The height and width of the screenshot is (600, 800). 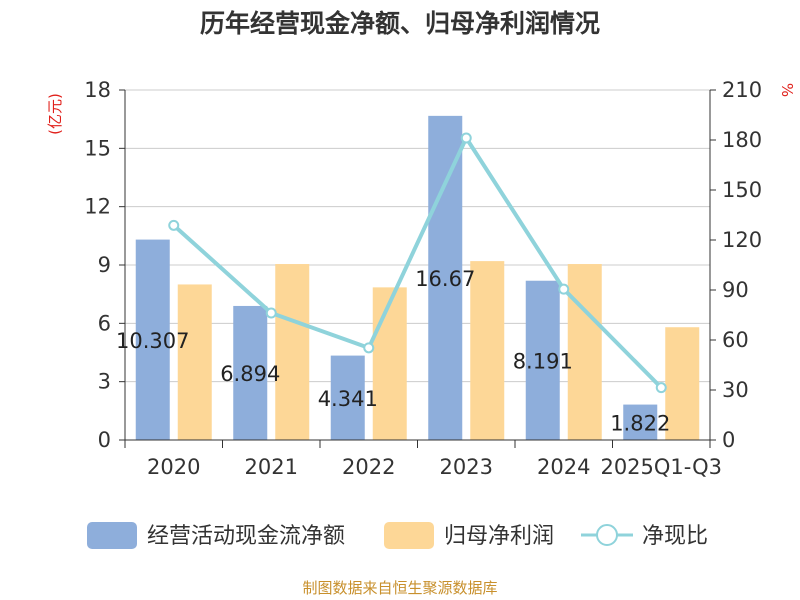 I want to click on source-note: 制图数据来自恒生聚源数据库, so click(x=399, y=588).